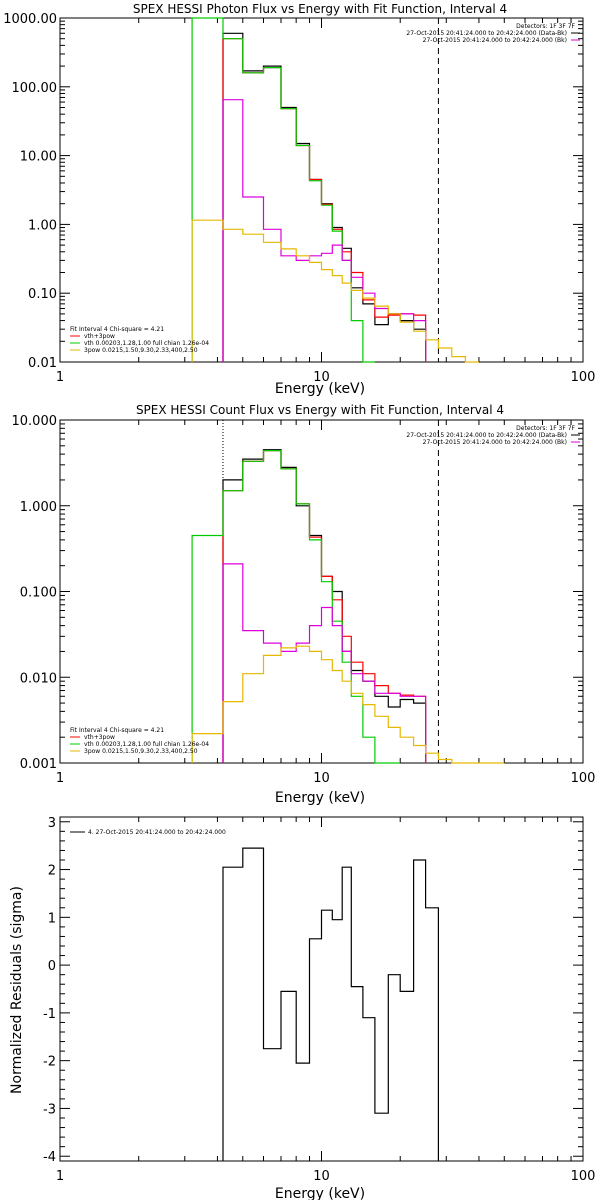 This screenshot has height=1200, width=600. What do you see at coordinates (42, 225) in the screenshot?
I see `y-tick-label: 1.00` at bounding box center [42, 225].